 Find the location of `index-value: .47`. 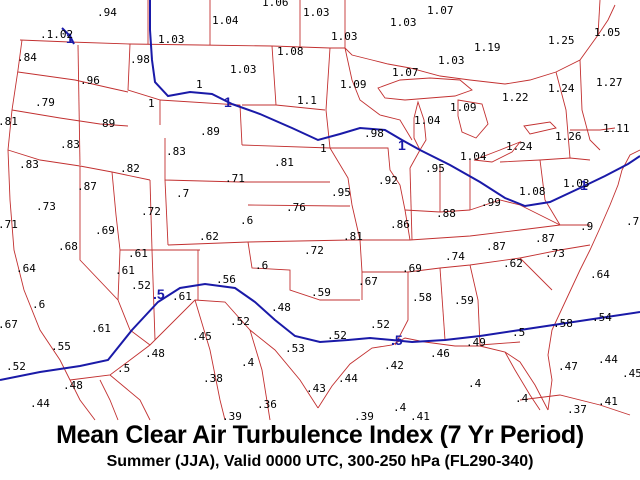

index-value: .47 is located at coordinates (568, 366).